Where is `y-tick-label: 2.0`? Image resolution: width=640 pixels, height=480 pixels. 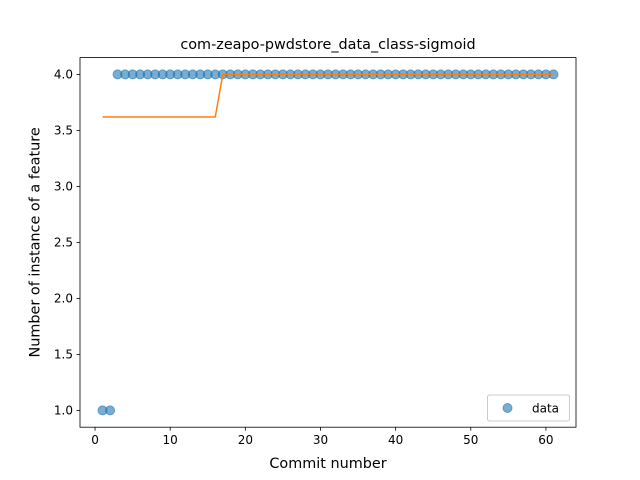 y-tick-label: 2.0 is located at coordinates (63, 299).